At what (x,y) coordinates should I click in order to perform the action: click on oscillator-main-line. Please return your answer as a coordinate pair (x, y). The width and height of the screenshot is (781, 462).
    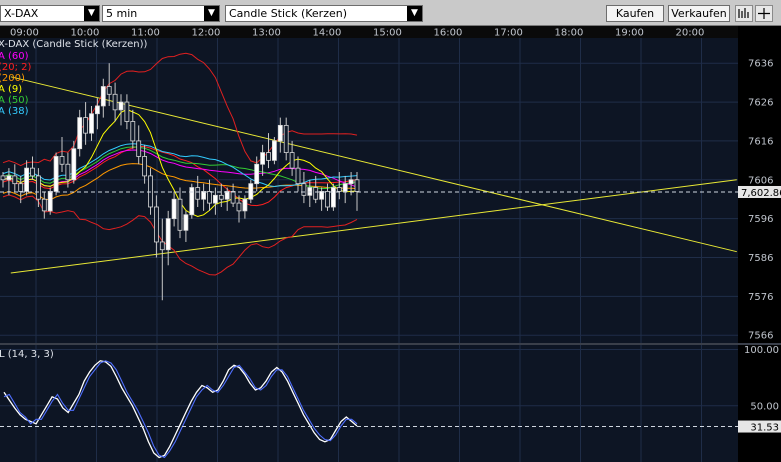
    Looking at the image, I should click on (180, 409).